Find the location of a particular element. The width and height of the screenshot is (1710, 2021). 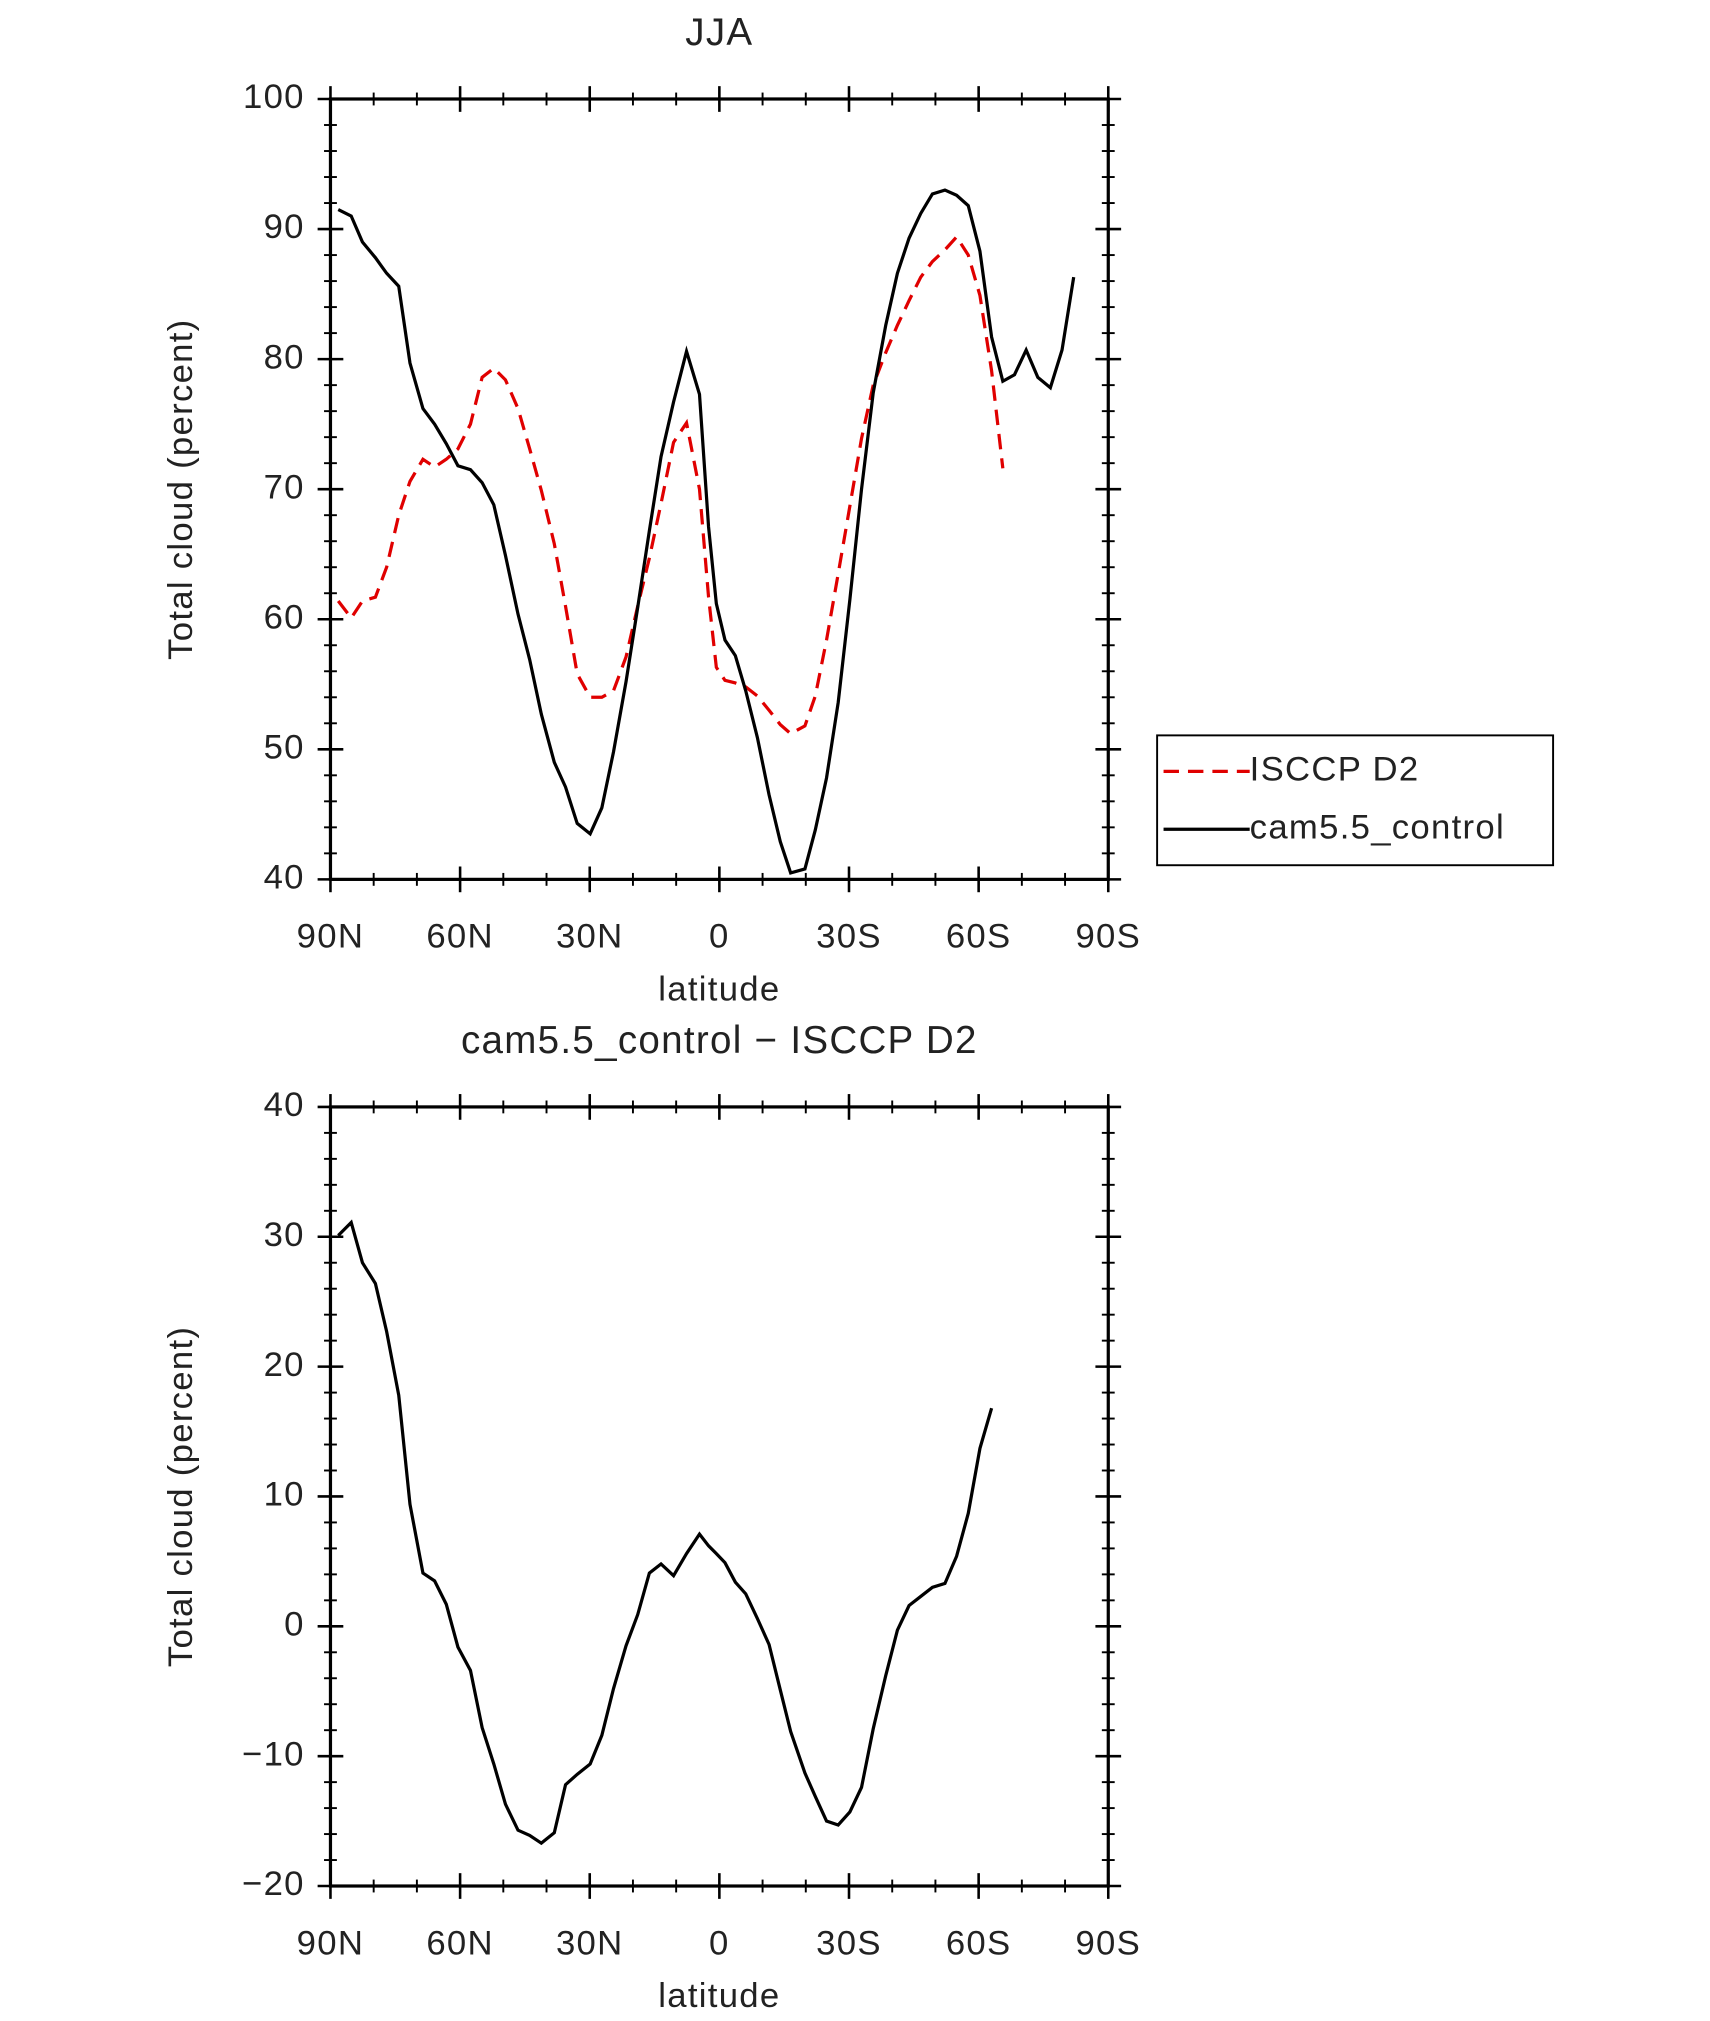

y-tick-label: 30 is located at coordinates (284, 1235).